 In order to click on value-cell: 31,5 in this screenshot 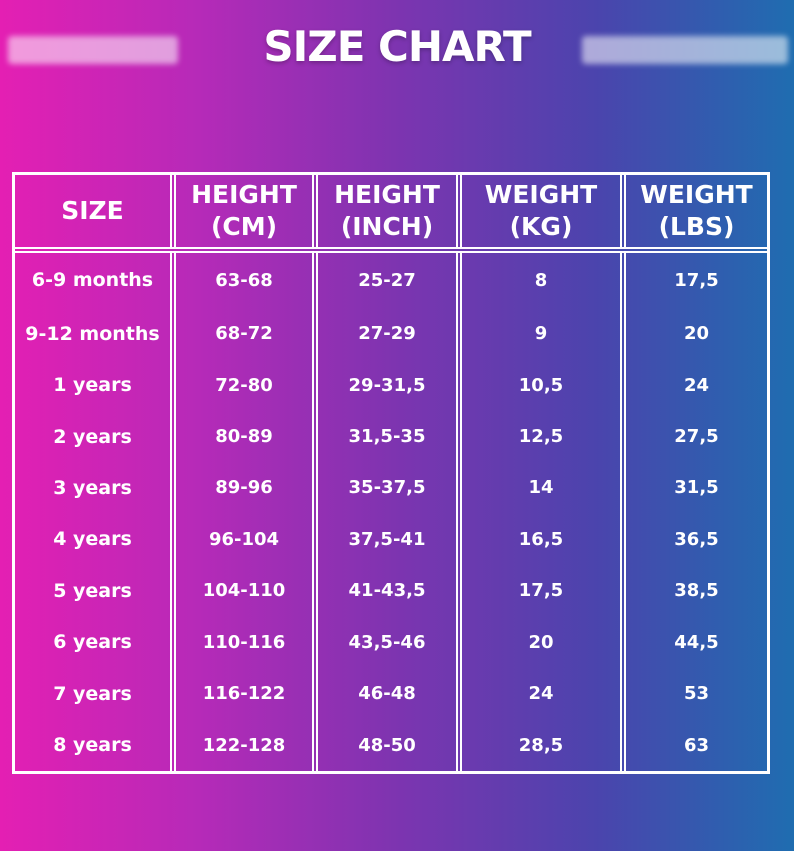, I will do `click(693, 488)`.